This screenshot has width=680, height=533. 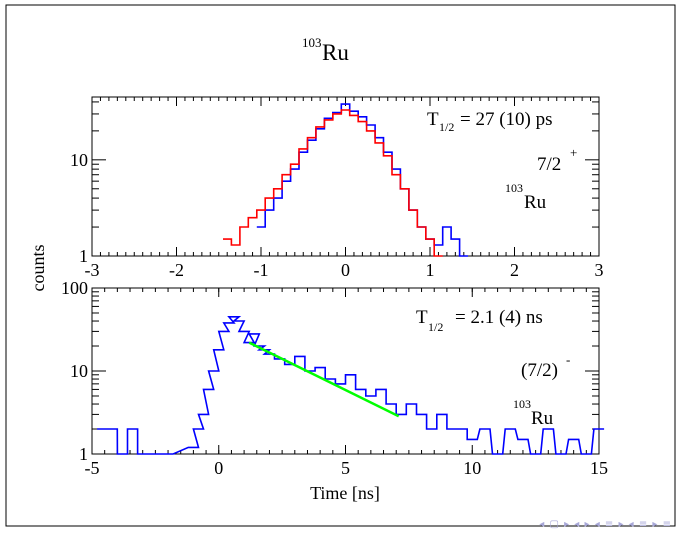 I want to click on bottom-spin-label: (7/2), so click(x=539, y=370).